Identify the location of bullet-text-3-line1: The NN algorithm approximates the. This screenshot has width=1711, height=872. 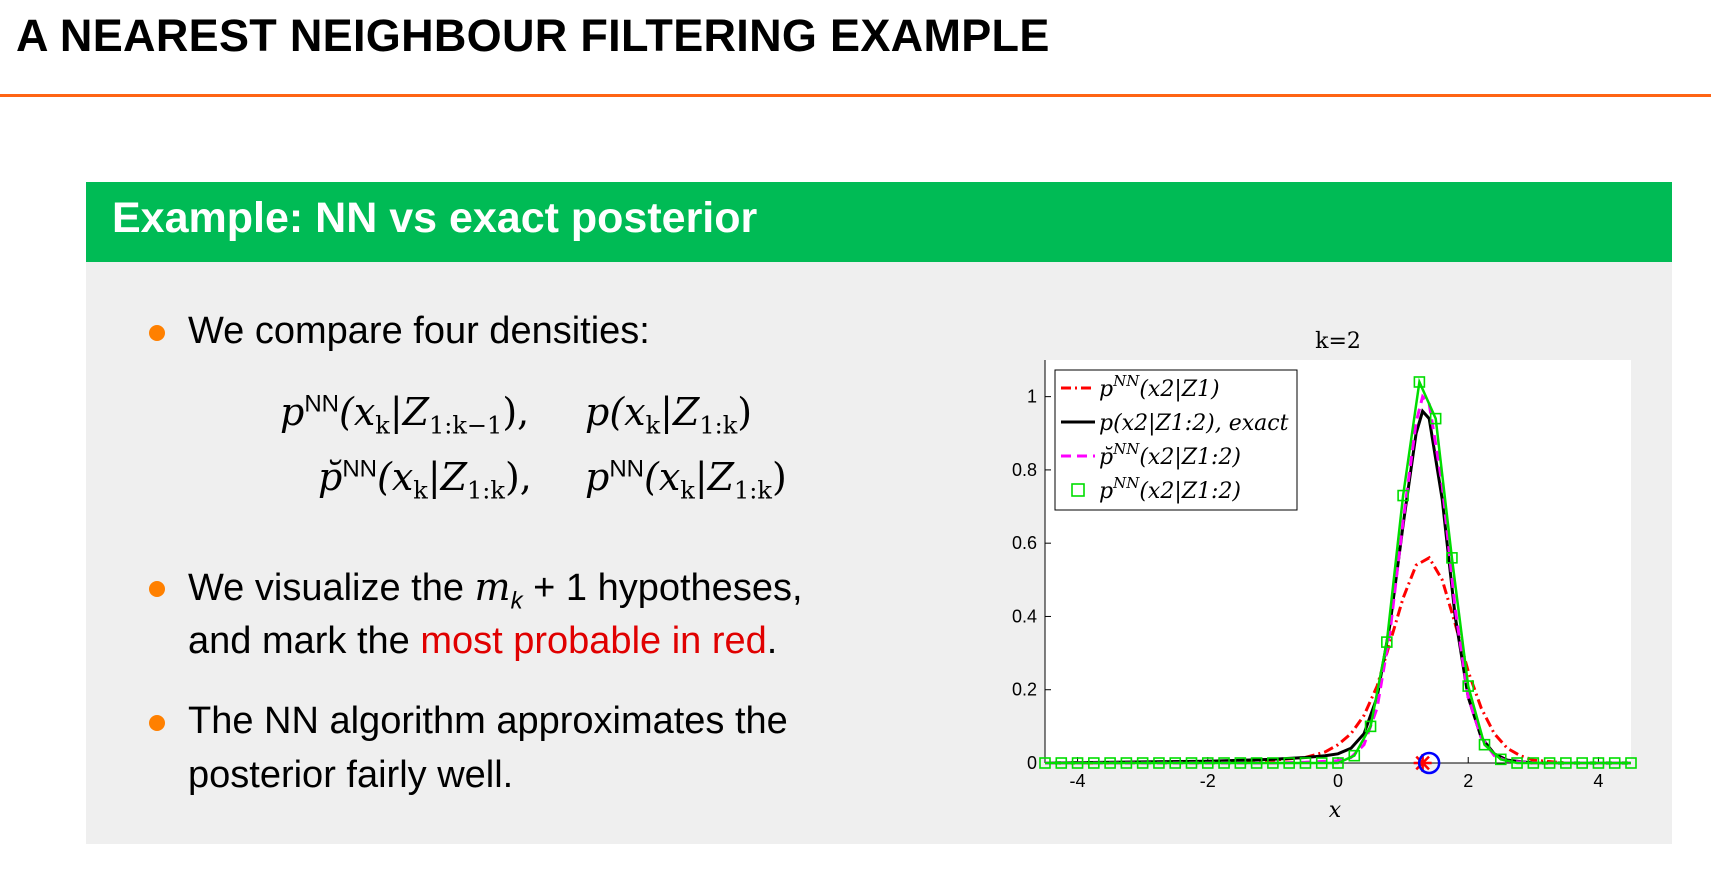
(488, 721).